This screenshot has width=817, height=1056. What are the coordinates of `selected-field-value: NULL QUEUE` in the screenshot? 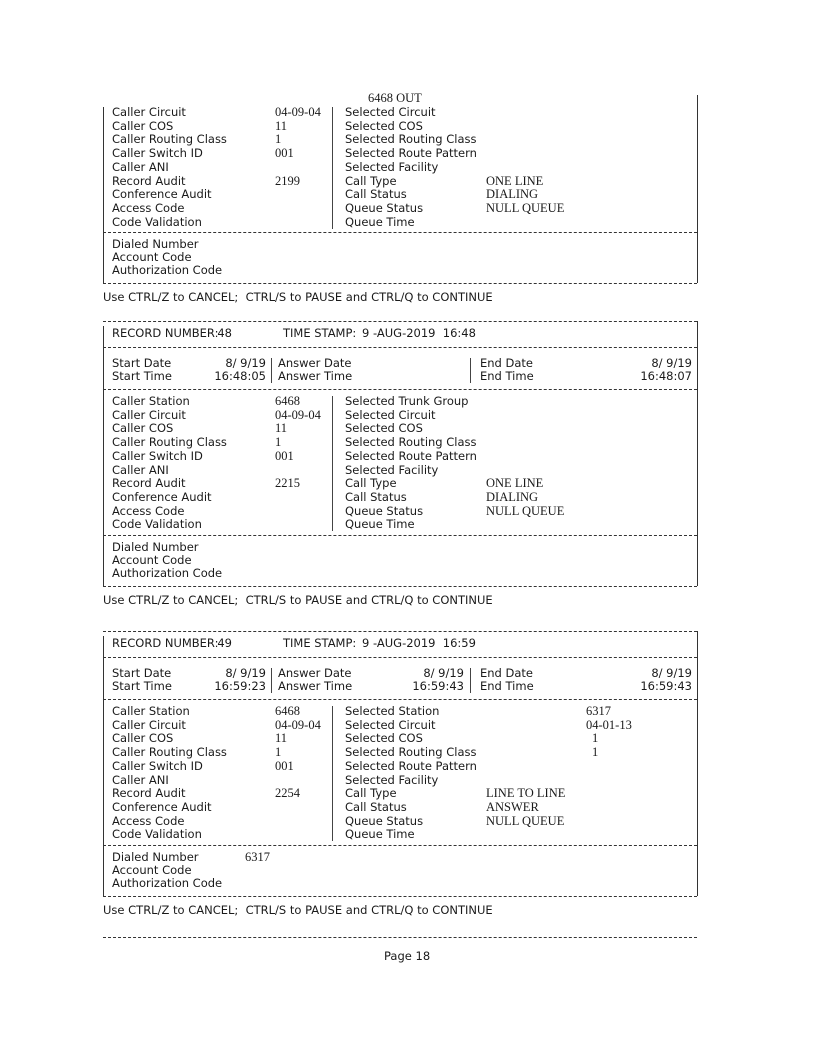 It's located at (525, 510).